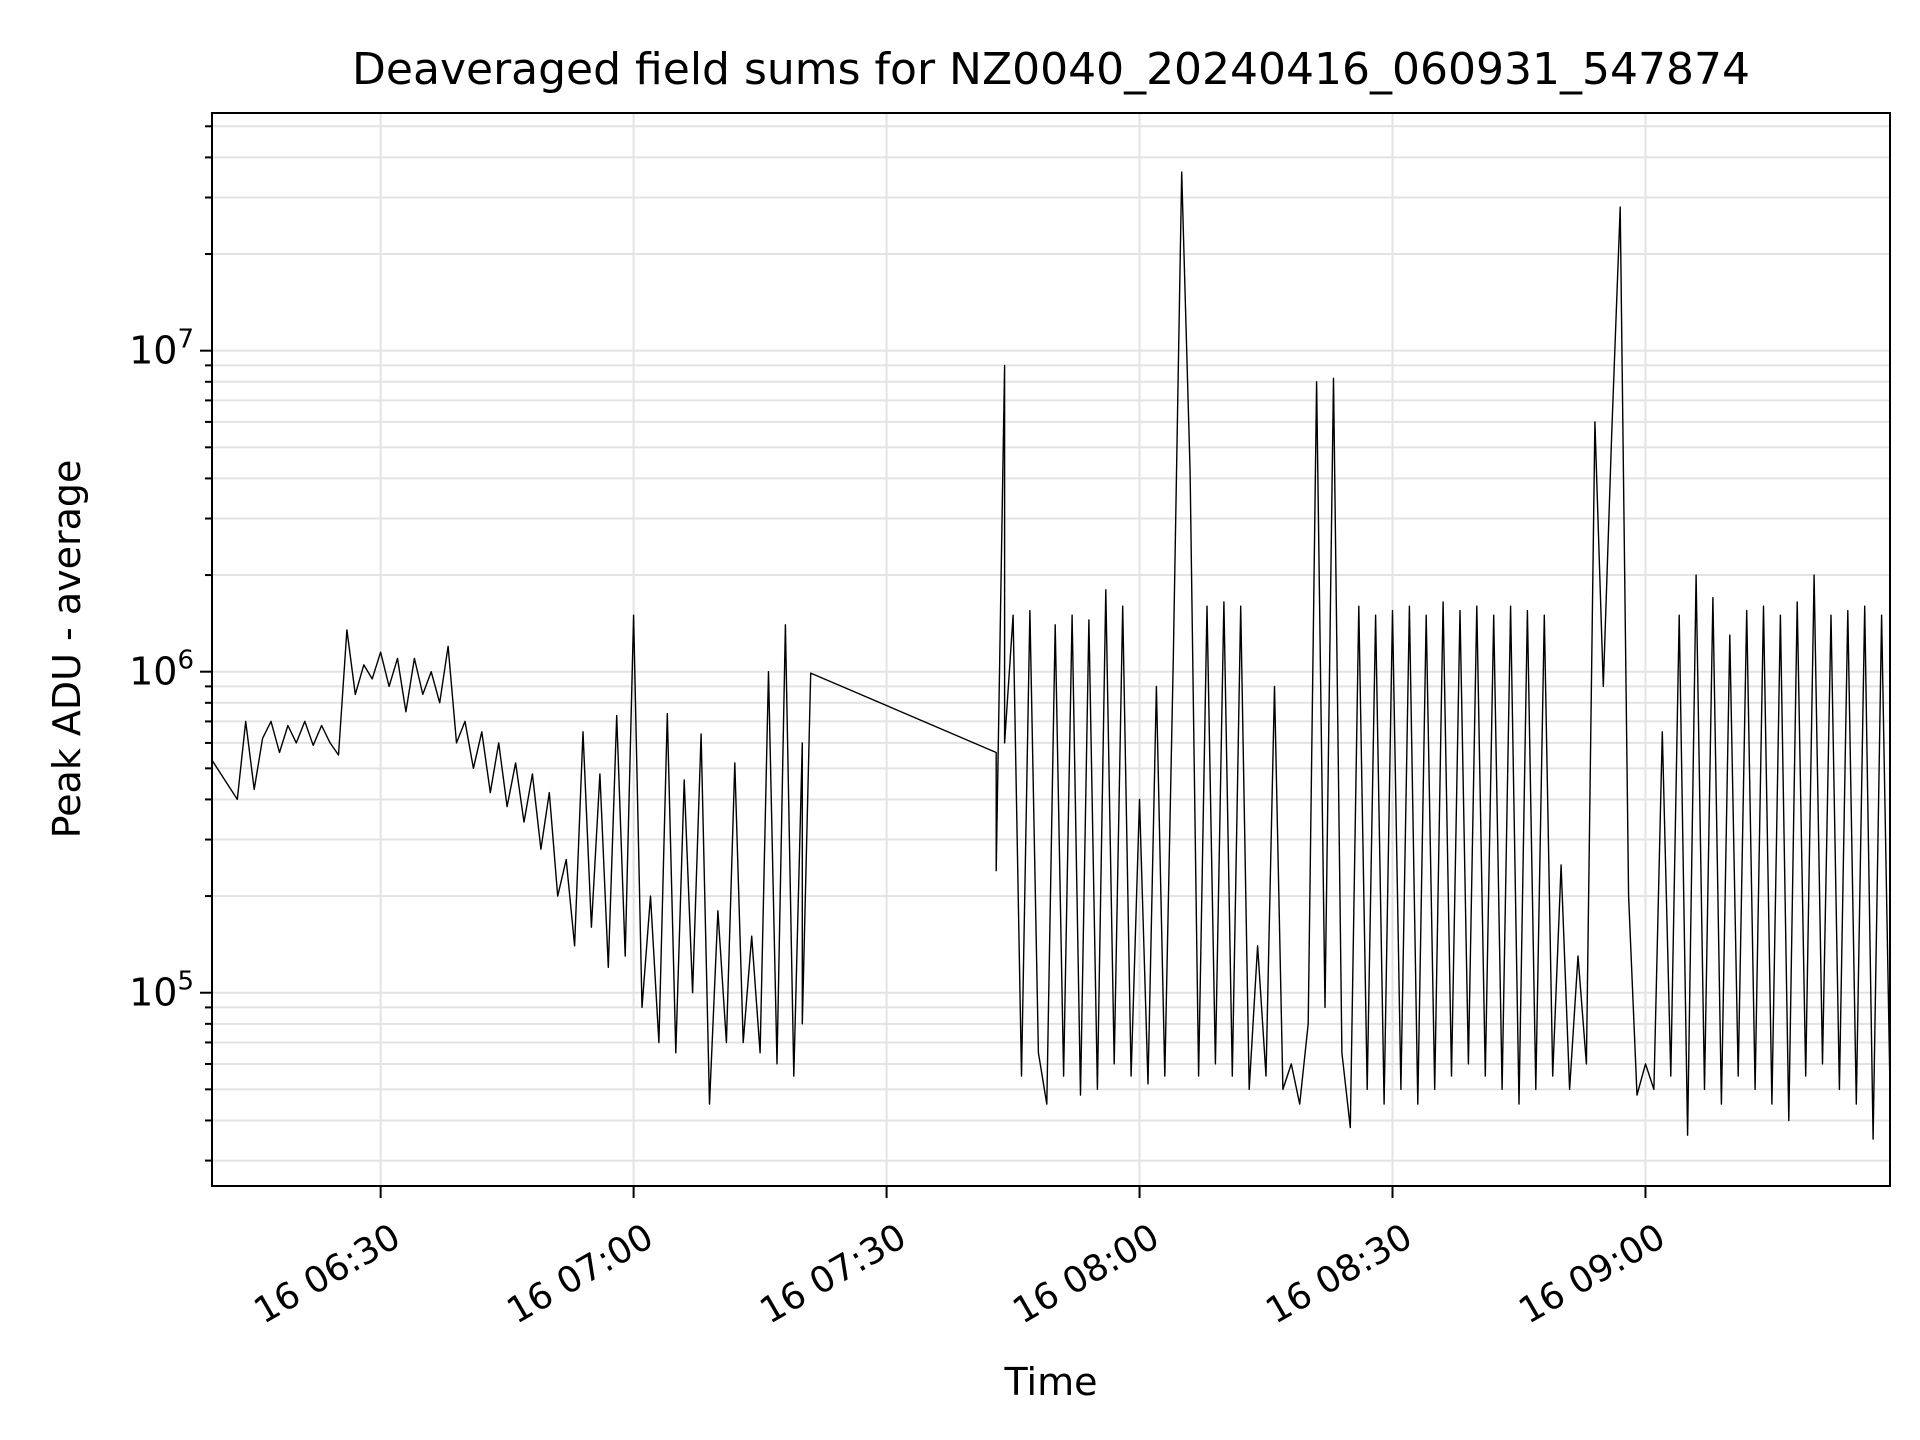  Describe the element at coordinates (67, 649) in the screenshot. I see `y-axis-label: Peak ADU - average` at that location.